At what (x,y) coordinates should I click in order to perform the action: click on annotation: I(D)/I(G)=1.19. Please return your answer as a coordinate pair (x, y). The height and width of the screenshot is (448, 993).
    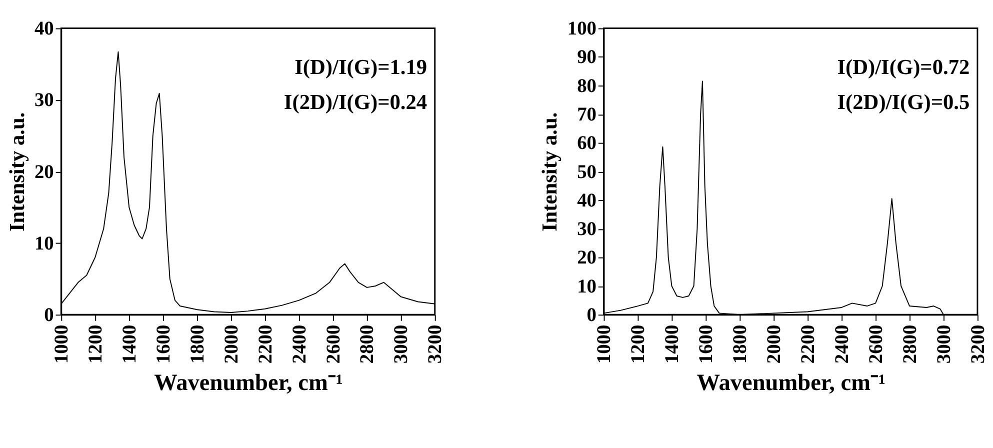
    Looking at the image, I should click on (361, 66).